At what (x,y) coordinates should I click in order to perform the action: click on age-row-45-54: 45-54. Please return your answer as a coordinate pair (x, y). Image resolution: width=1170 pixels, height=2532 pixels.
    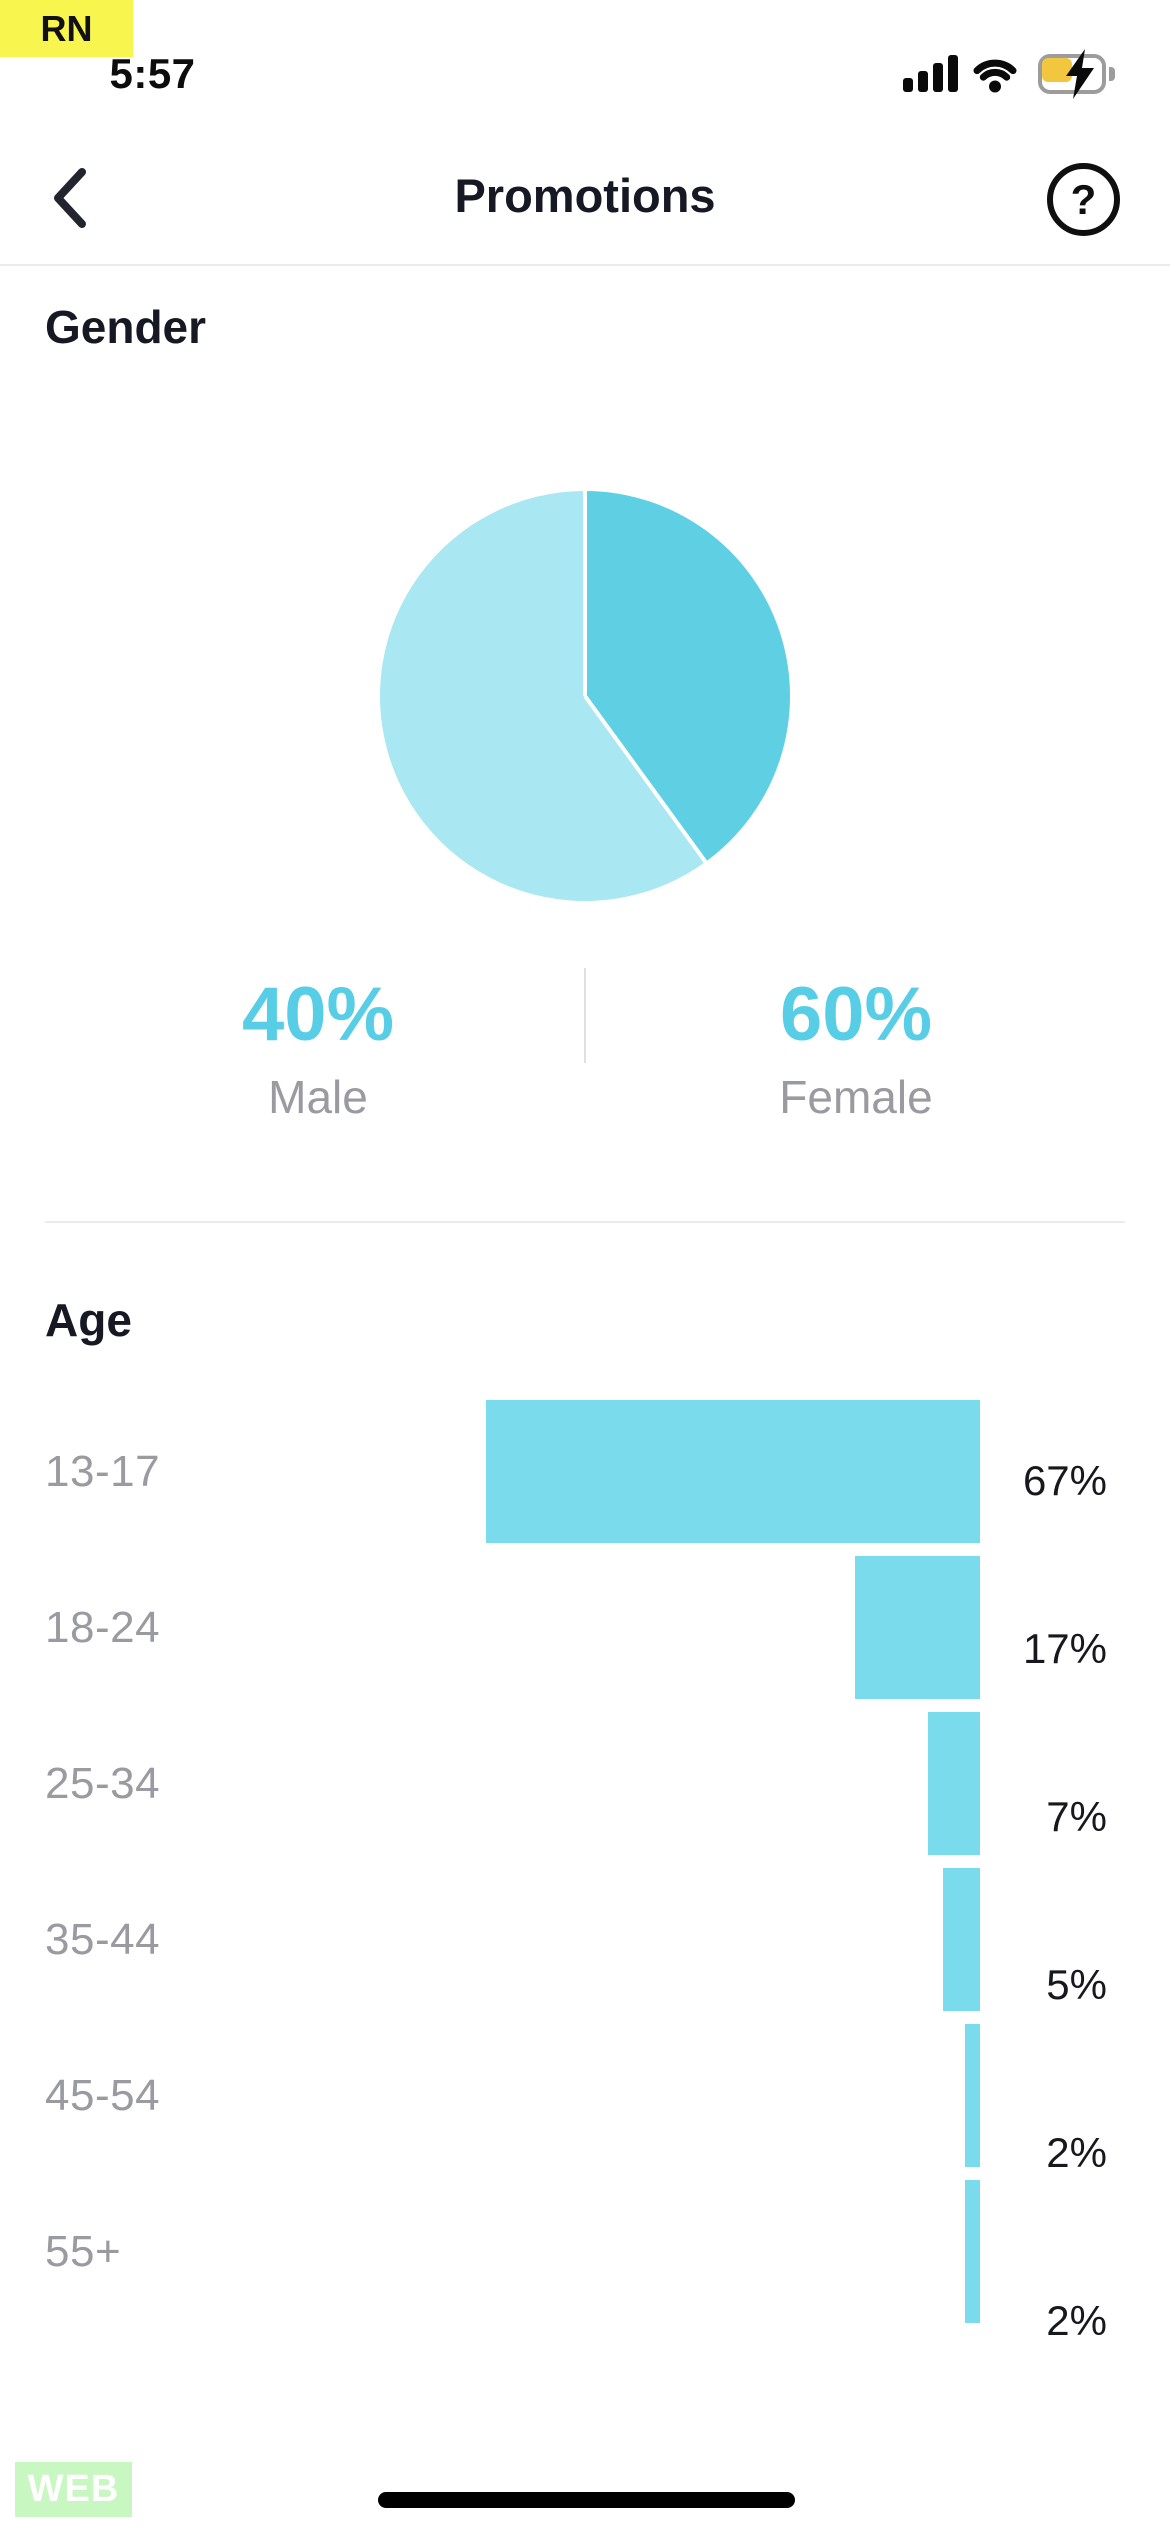
    Looking at the image, I should click on (585, 2095).